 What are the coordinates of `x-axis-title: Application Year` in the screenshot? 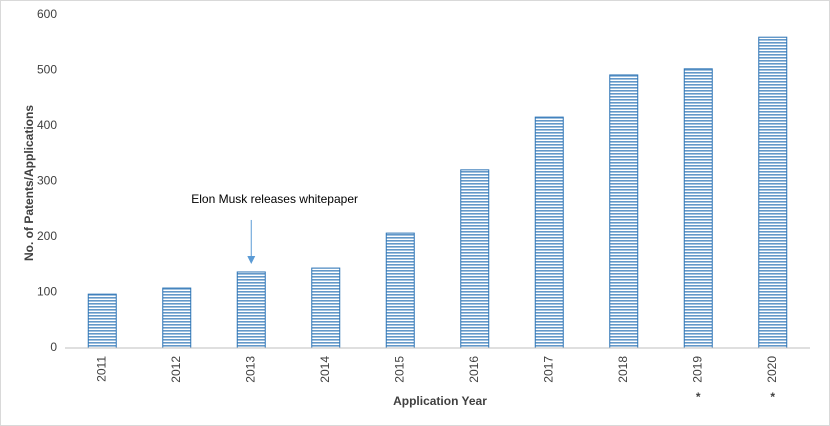 It's located at (440, 401).